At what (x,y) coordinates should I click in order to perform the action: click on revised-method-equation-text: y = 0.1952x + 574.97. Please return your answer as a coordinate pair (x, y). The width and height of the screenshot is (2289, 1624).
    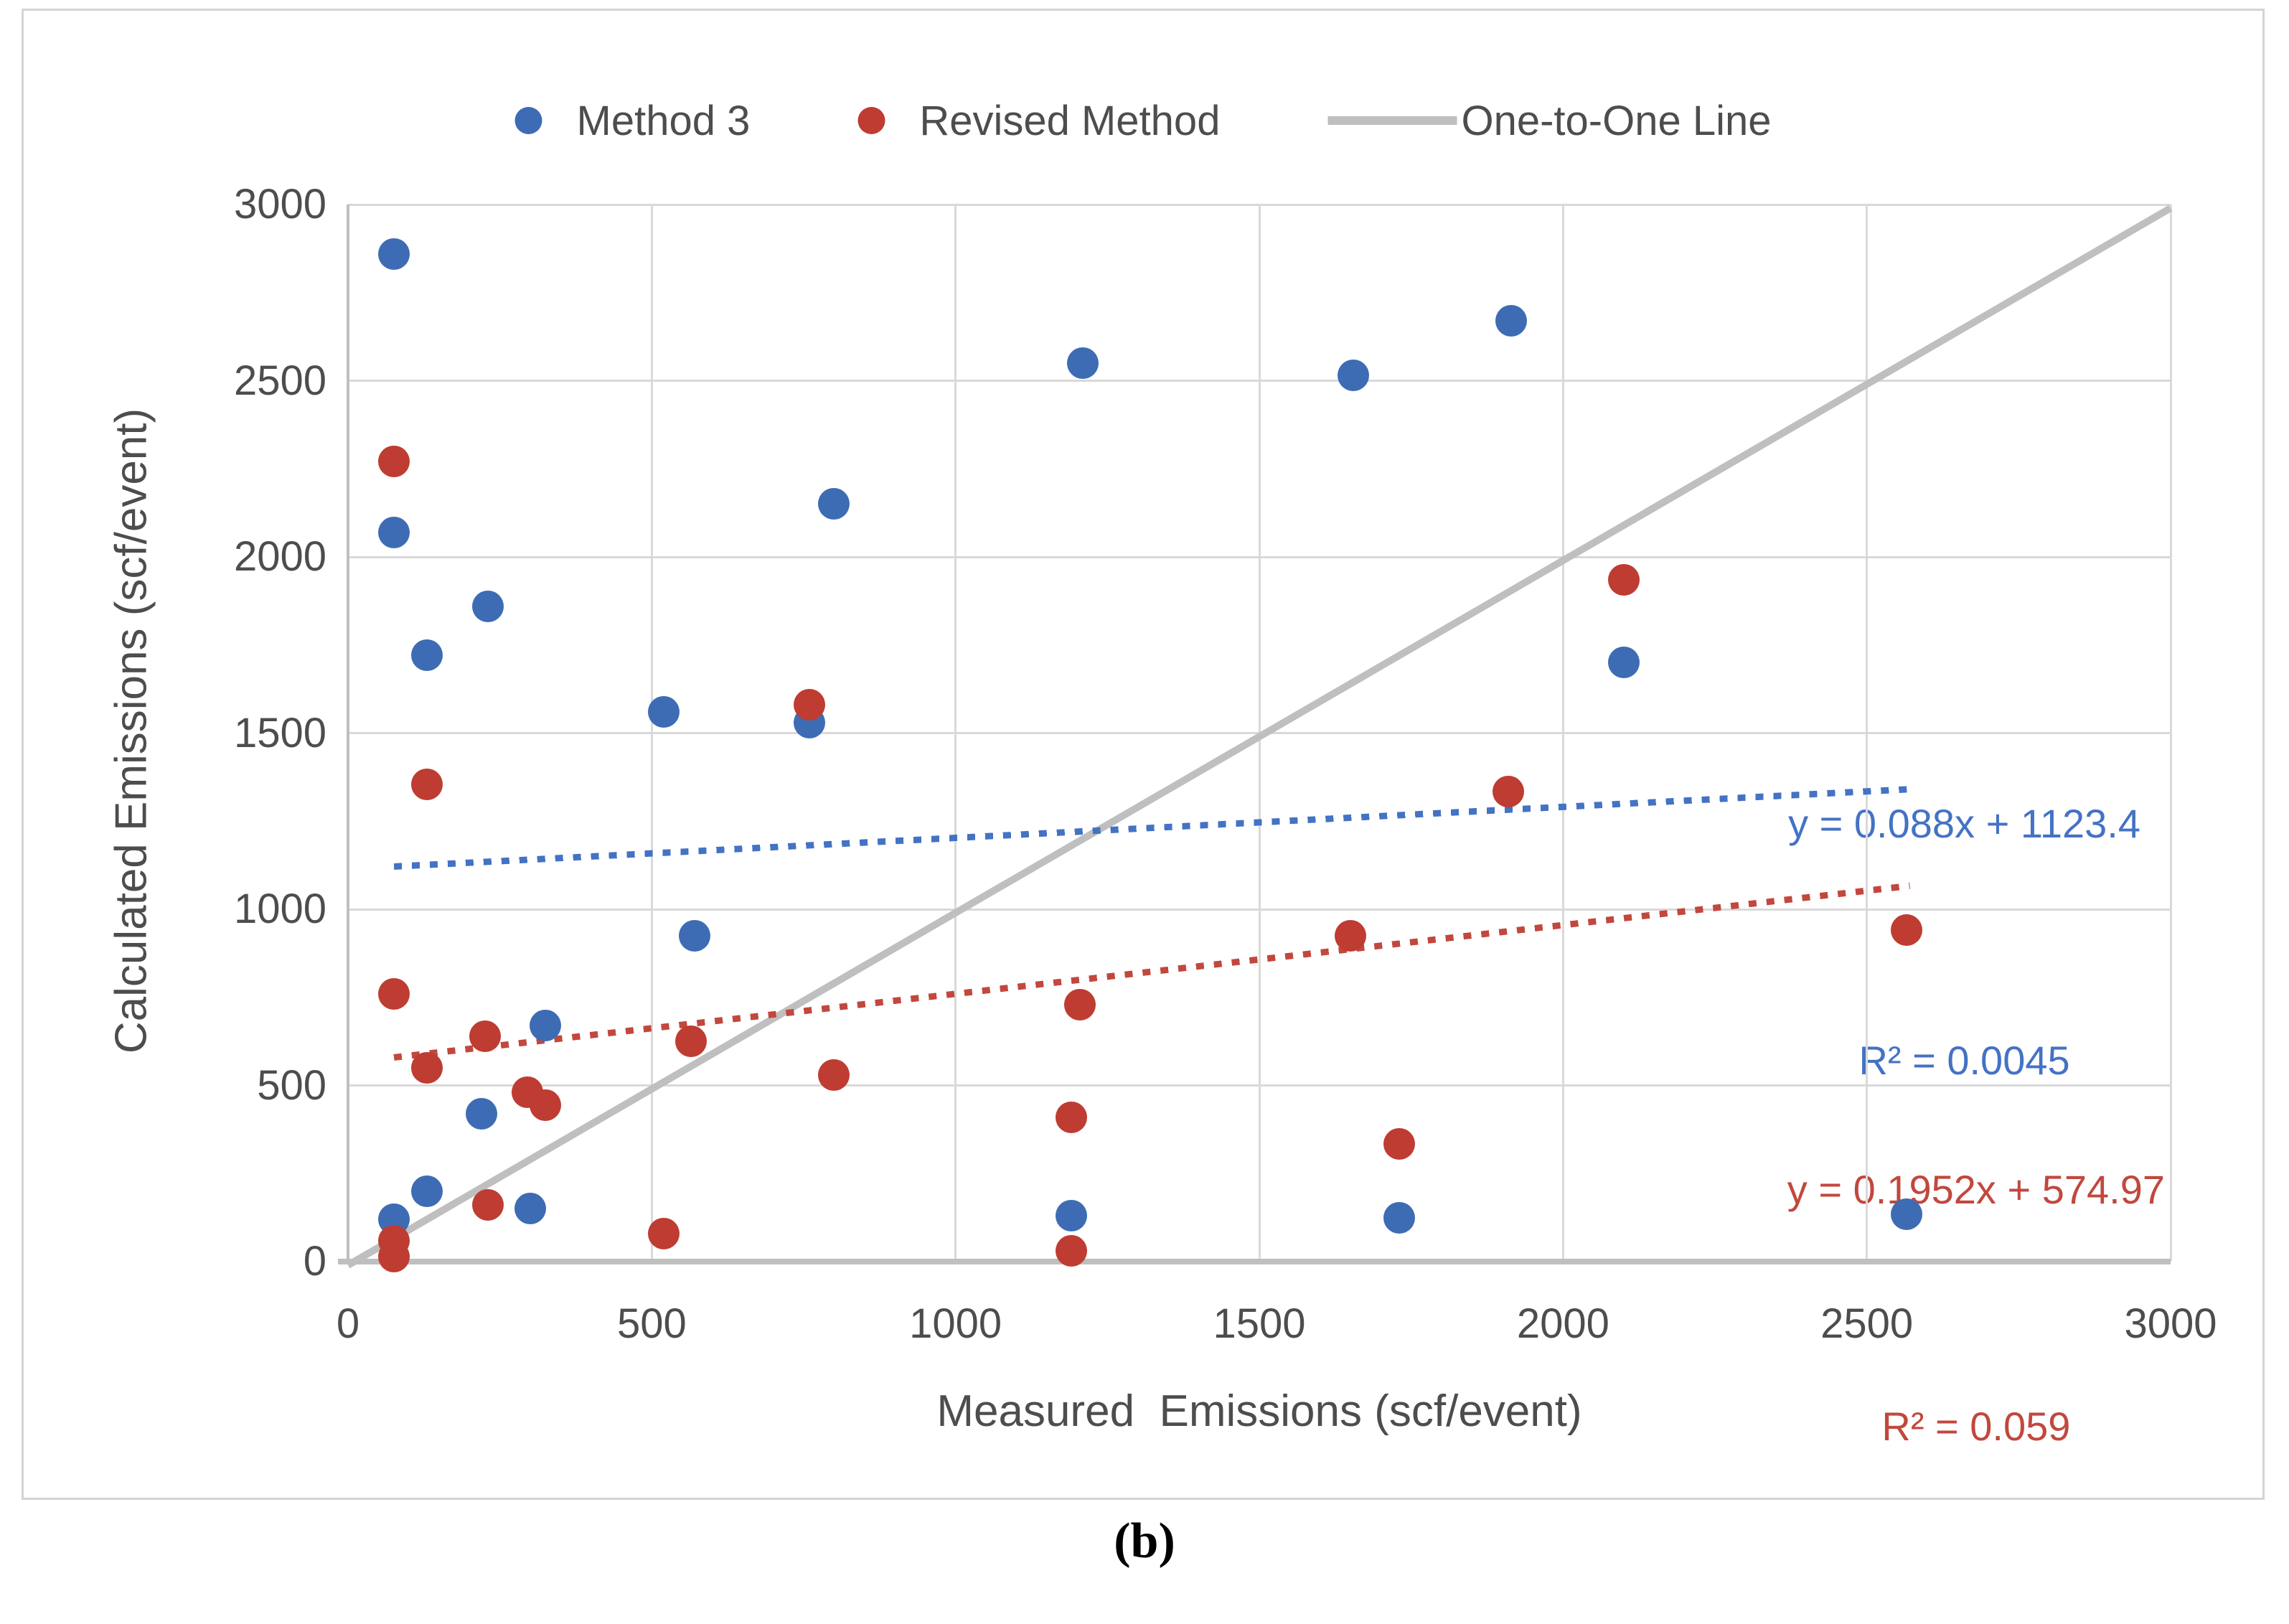
    Looking at the image, I should click on (1976, 1189).